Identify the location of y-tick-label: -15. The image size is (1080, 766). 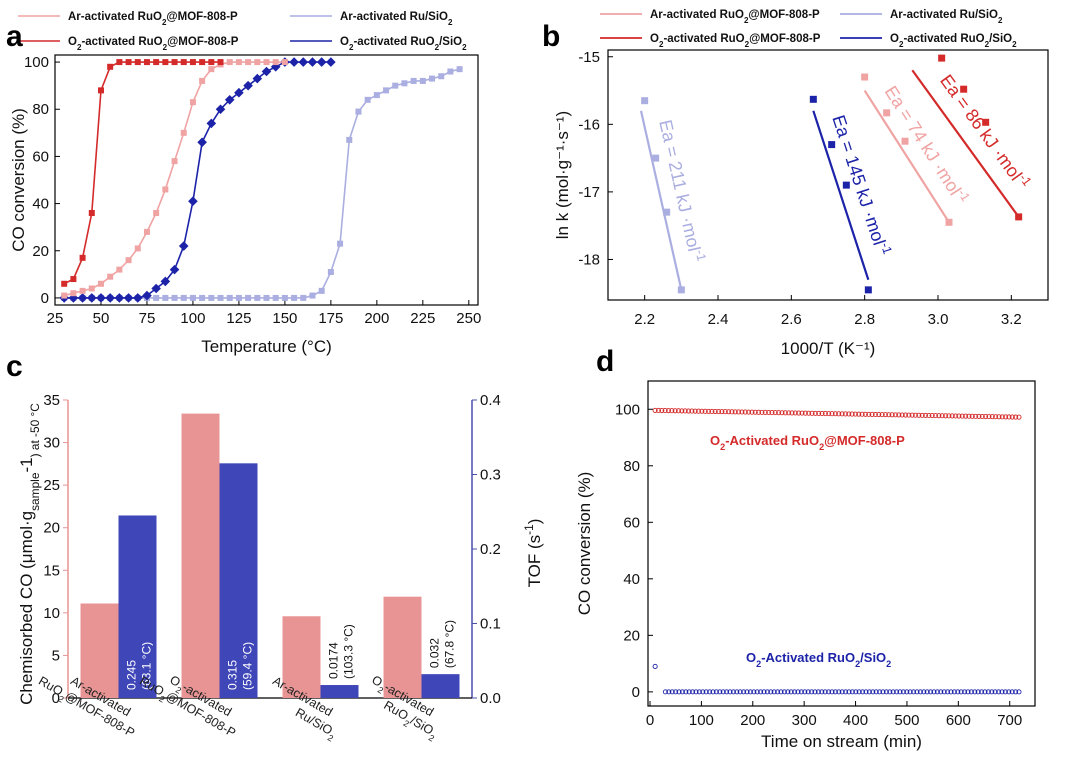
(589, 57).